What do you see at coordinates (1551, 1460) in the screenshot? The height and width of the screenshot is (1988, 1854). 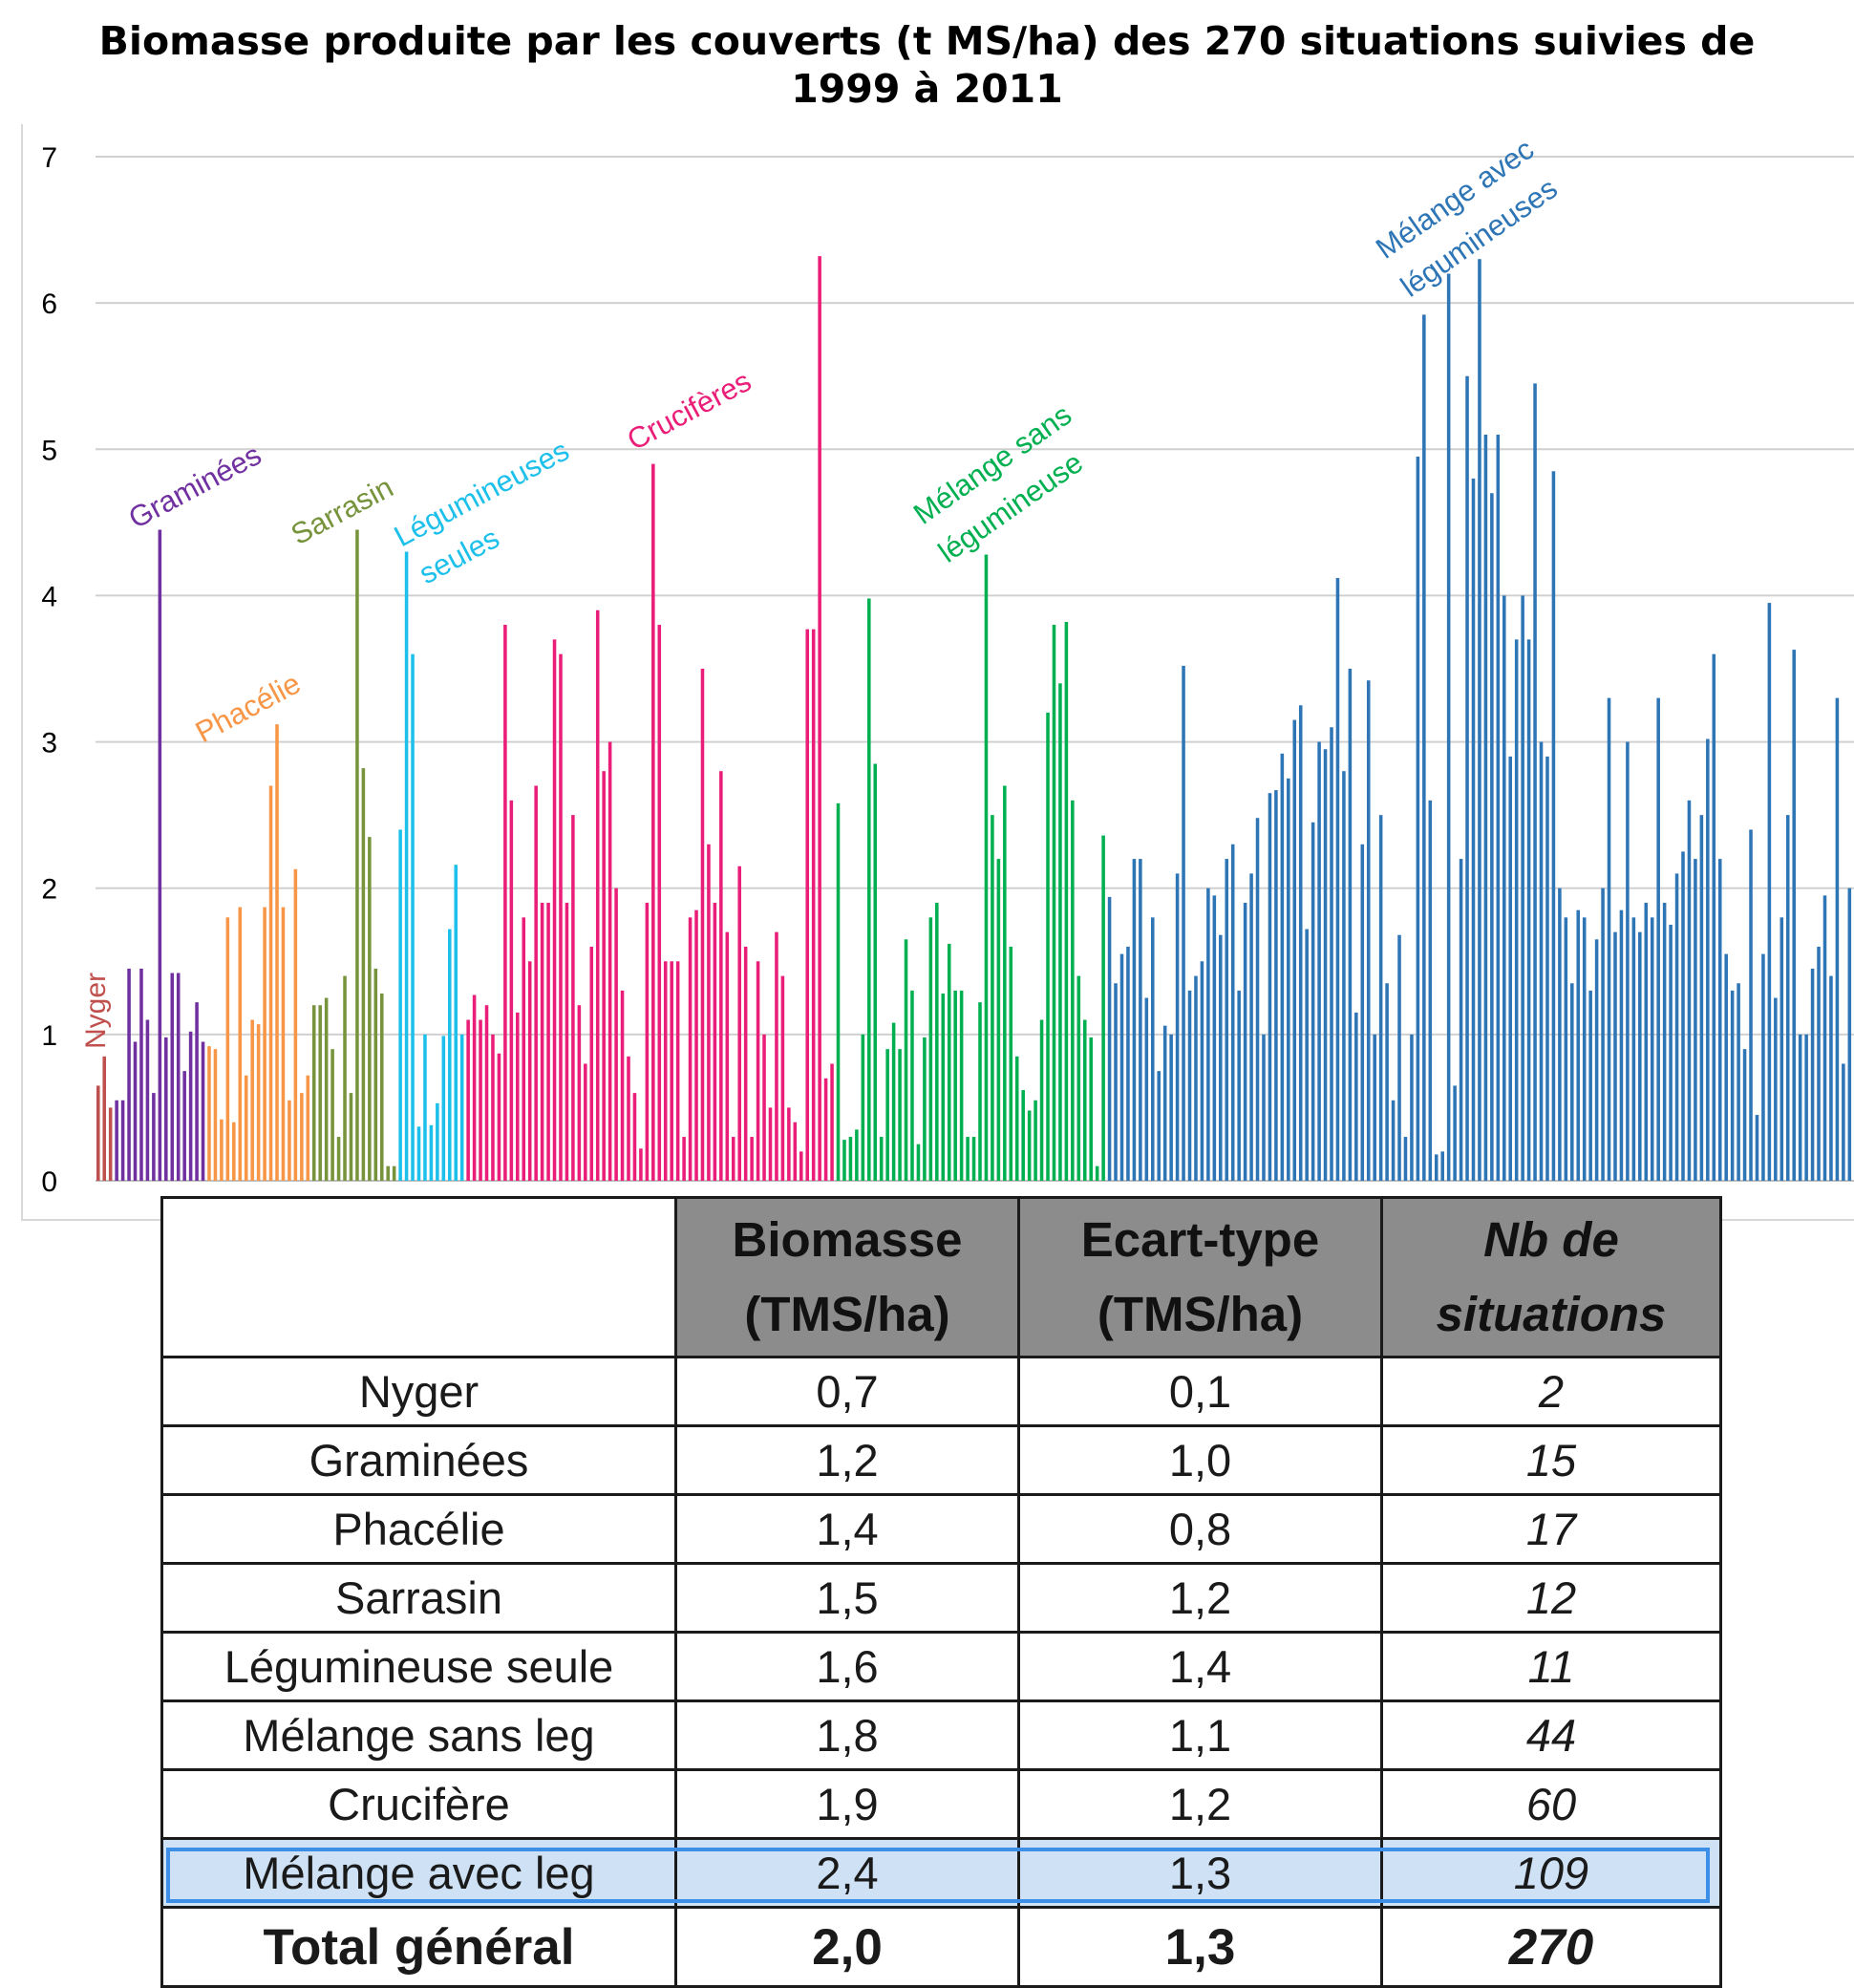 I see `row-nb: 15` at bounding box center [1551, 1460].